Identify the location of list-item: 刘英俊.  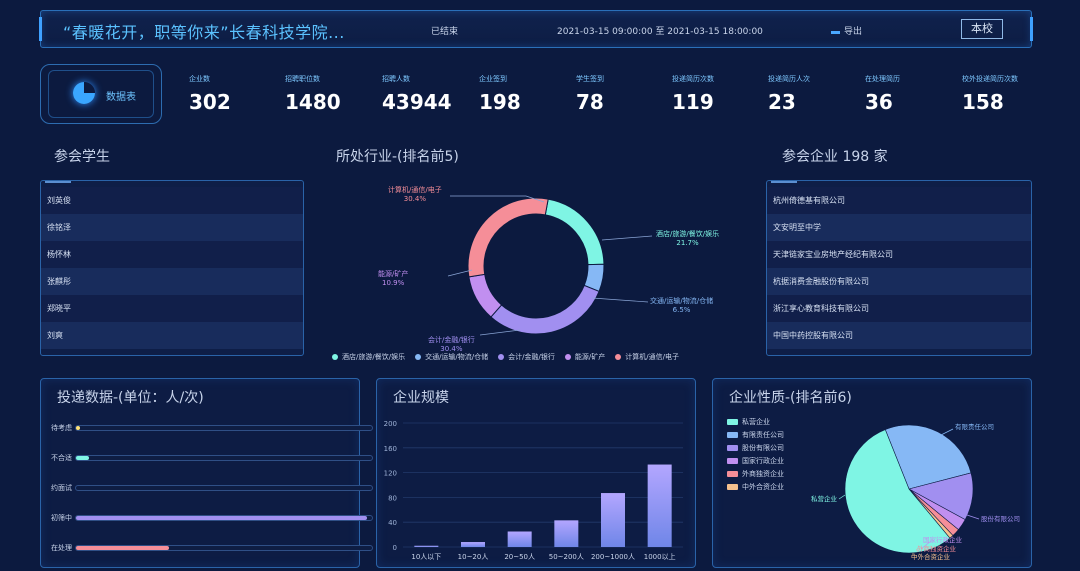
(172, 200).